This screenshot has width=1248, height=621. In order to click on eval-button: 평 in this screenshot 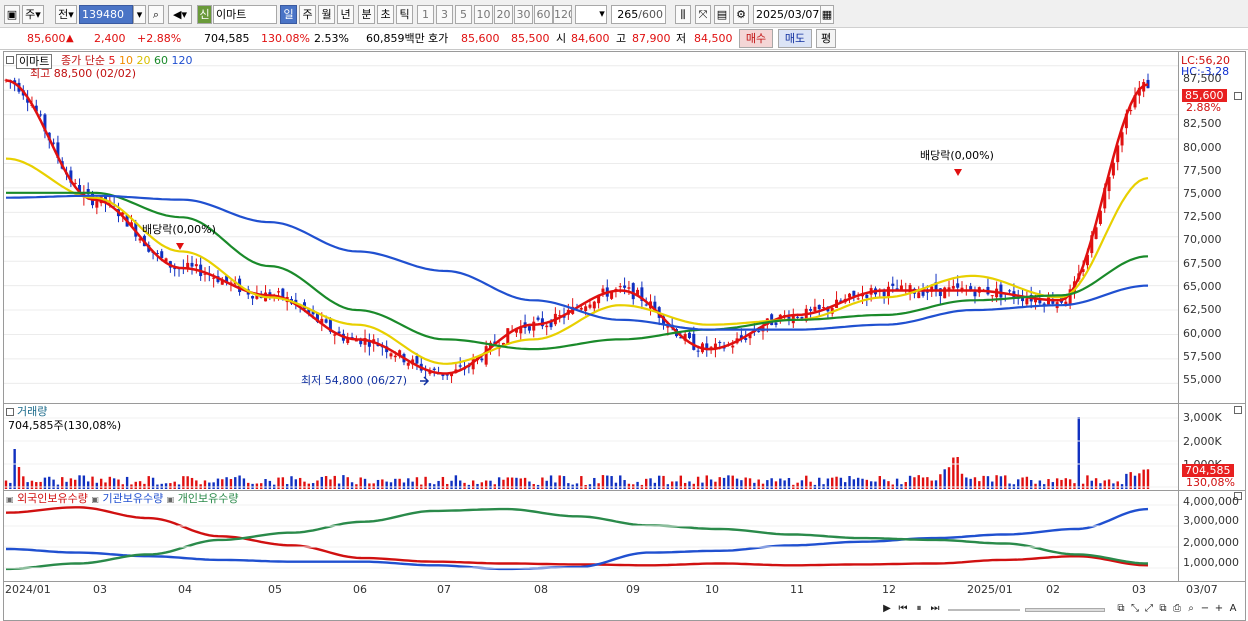, I will do `click(826, 38)`.